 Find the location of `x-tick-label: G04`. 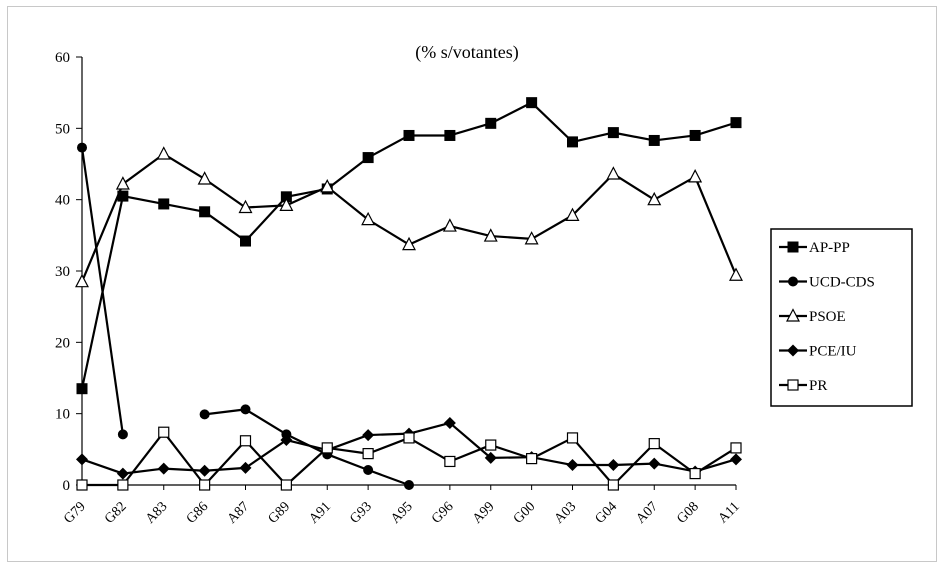

x-tick-label: G04 is located at coordinates (607, 513).